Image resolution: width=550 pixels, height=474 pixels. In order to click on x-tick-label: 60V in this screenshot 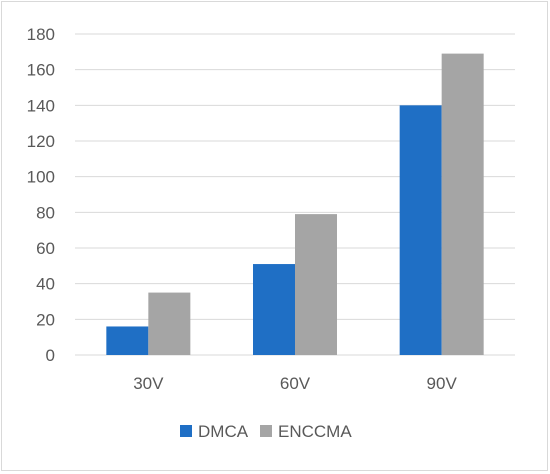, I will do `click(295, 383)`.